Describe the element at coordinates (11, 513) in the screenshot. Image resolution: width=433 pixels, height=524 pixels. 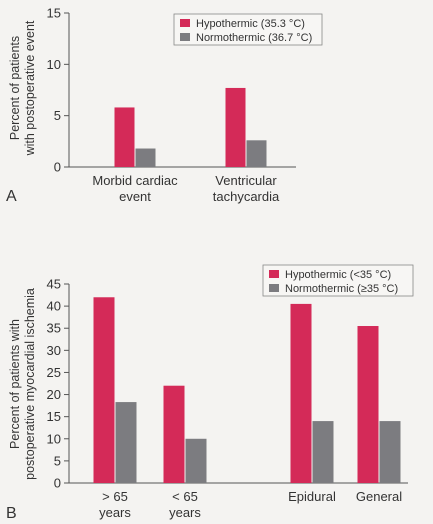
I see `chart-b-panel-letter: B` at that location.